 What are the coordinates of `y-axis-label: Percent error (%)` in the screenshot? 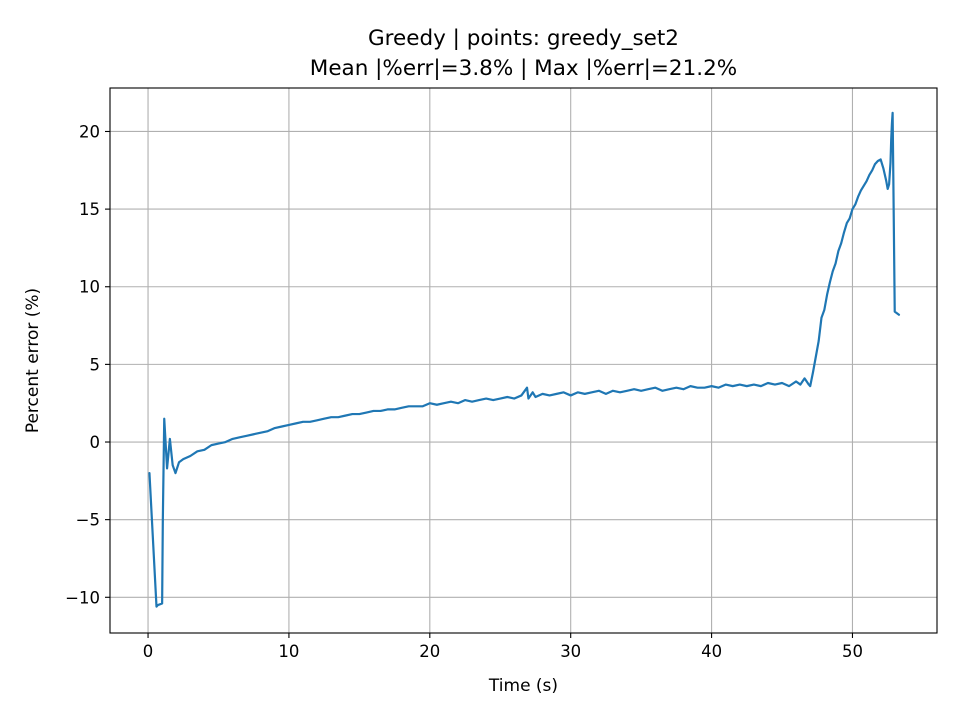 It's located at (33, 360).